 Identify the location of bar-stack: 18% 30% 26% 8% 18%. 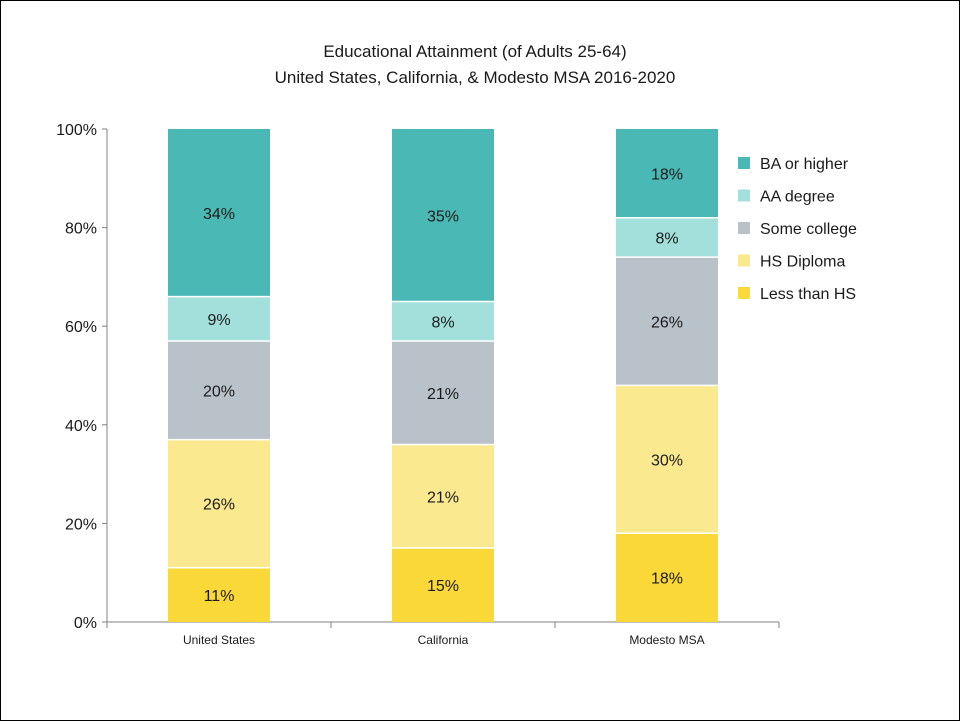
(667, 375).